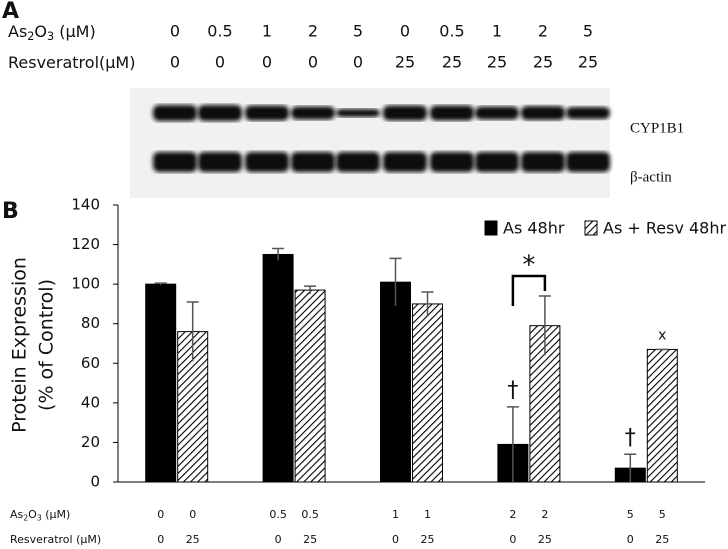  I want to click on row-label: As2O3 (μM), so click(52, 32).